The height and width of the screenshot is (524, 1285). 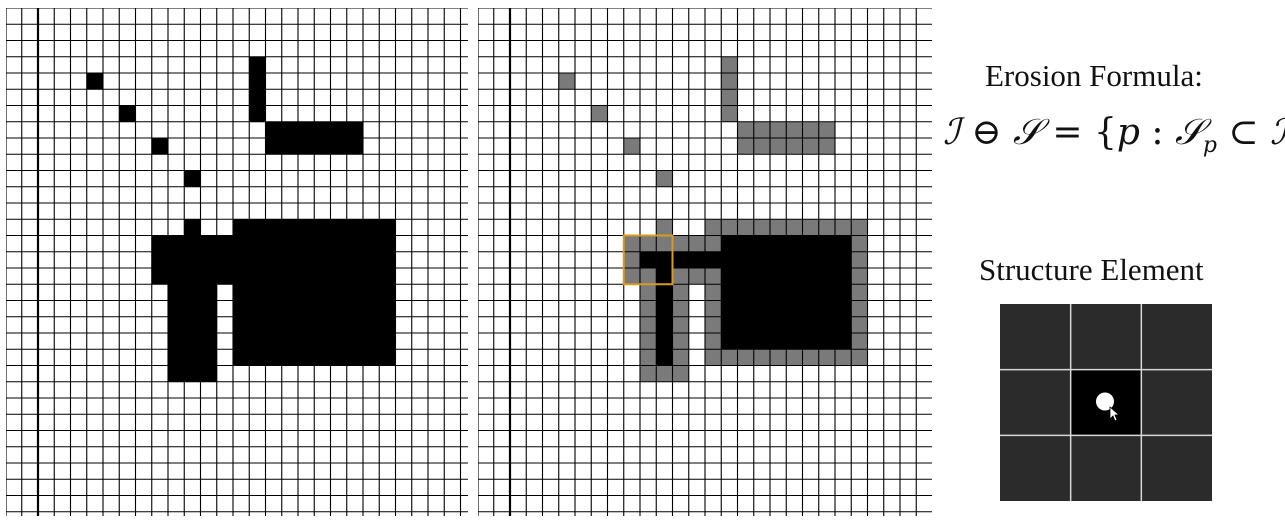 What do you see at coordinates (1189, 132) in the screenshot?
I see `formula-sp-base: 𝒮` at bounding box center [1189, 132].